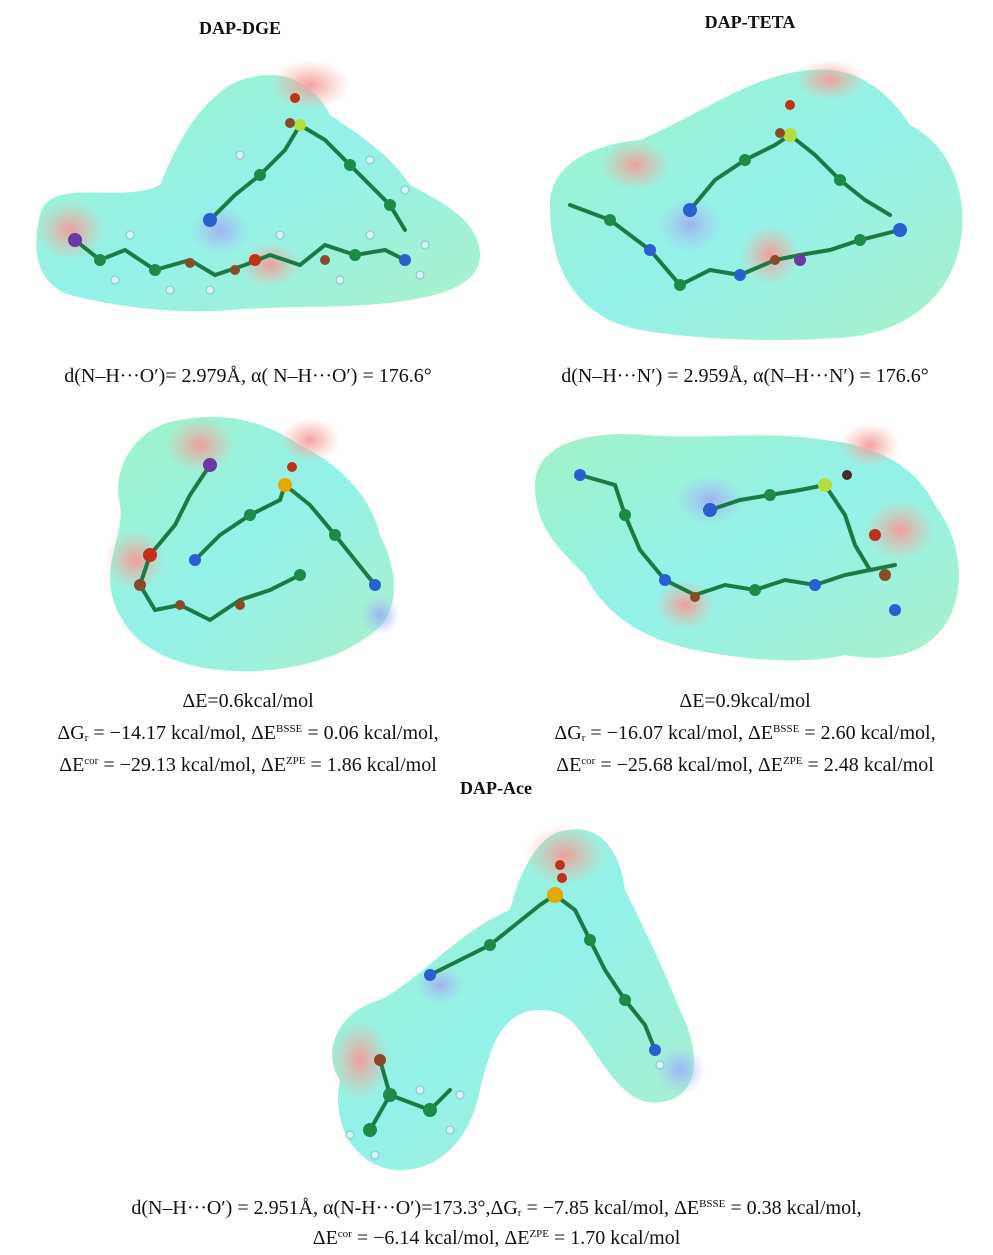 This screenshot has height=1255, width=993. I want to click on molecule-dap-teta-image, so click(756, 200).